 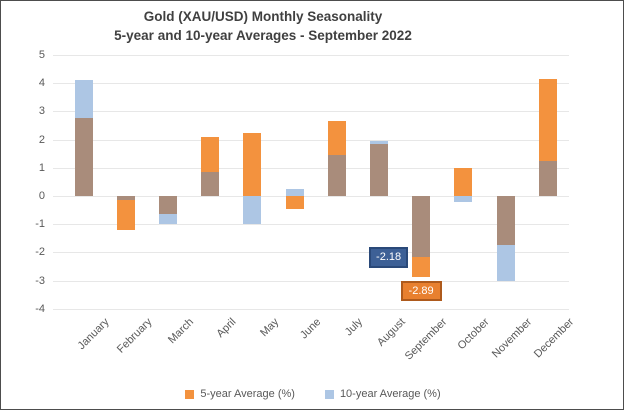 What do you see at coordinates (41, 139) in the screenshot?
I see `y-axis-tick-label: 2` at bounding box center [41, 139].